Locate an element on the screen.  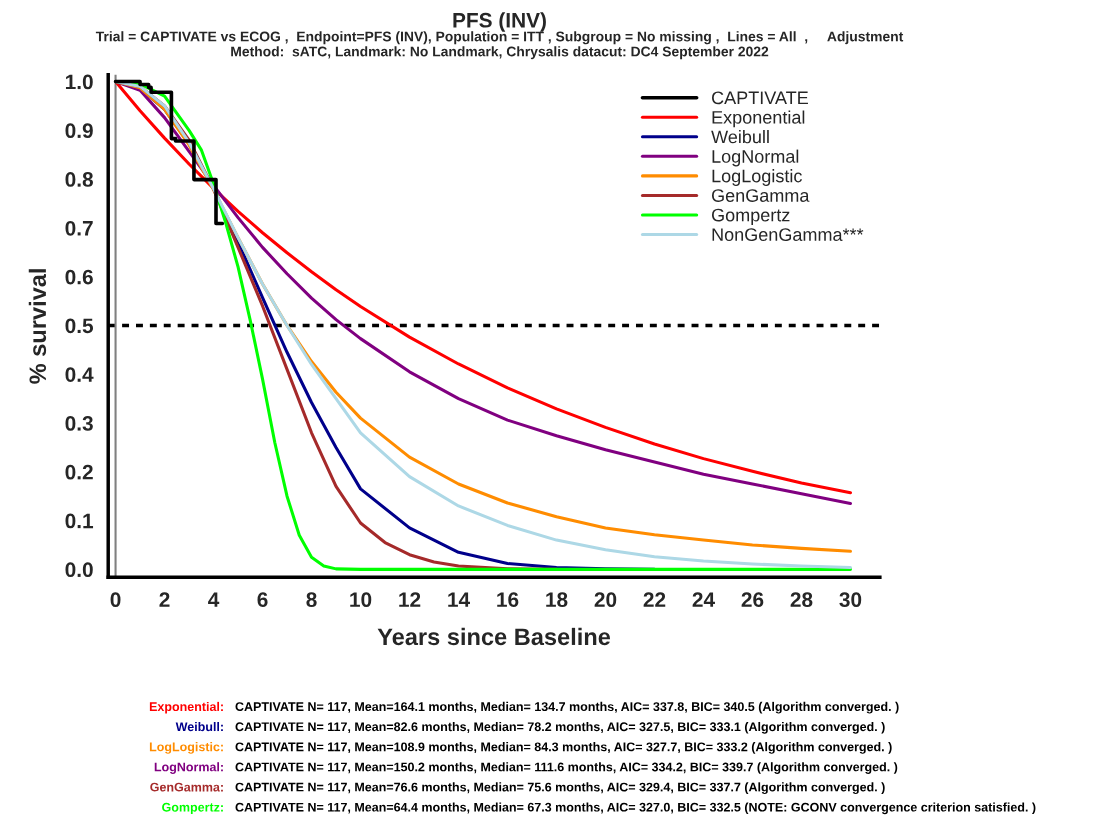
chart-subtitle: Trial = CAPTIVATE vs ECOG , Endpoint=PFS (INV), Population = ITT , Subgroup = No missing , Lines = All , Adjustment Method: sATC, Landmark: No Landmark, Chrysalis datacut: DC4 September 2022 is located at coordinates (499, 45).